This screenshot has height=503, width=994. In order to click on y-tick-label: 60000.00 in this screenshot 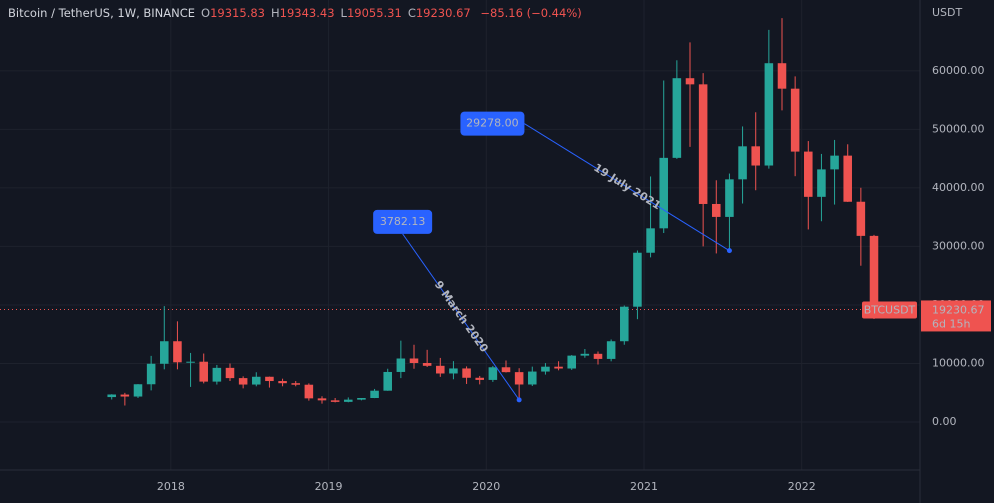, I will do `click(958, 70)`.